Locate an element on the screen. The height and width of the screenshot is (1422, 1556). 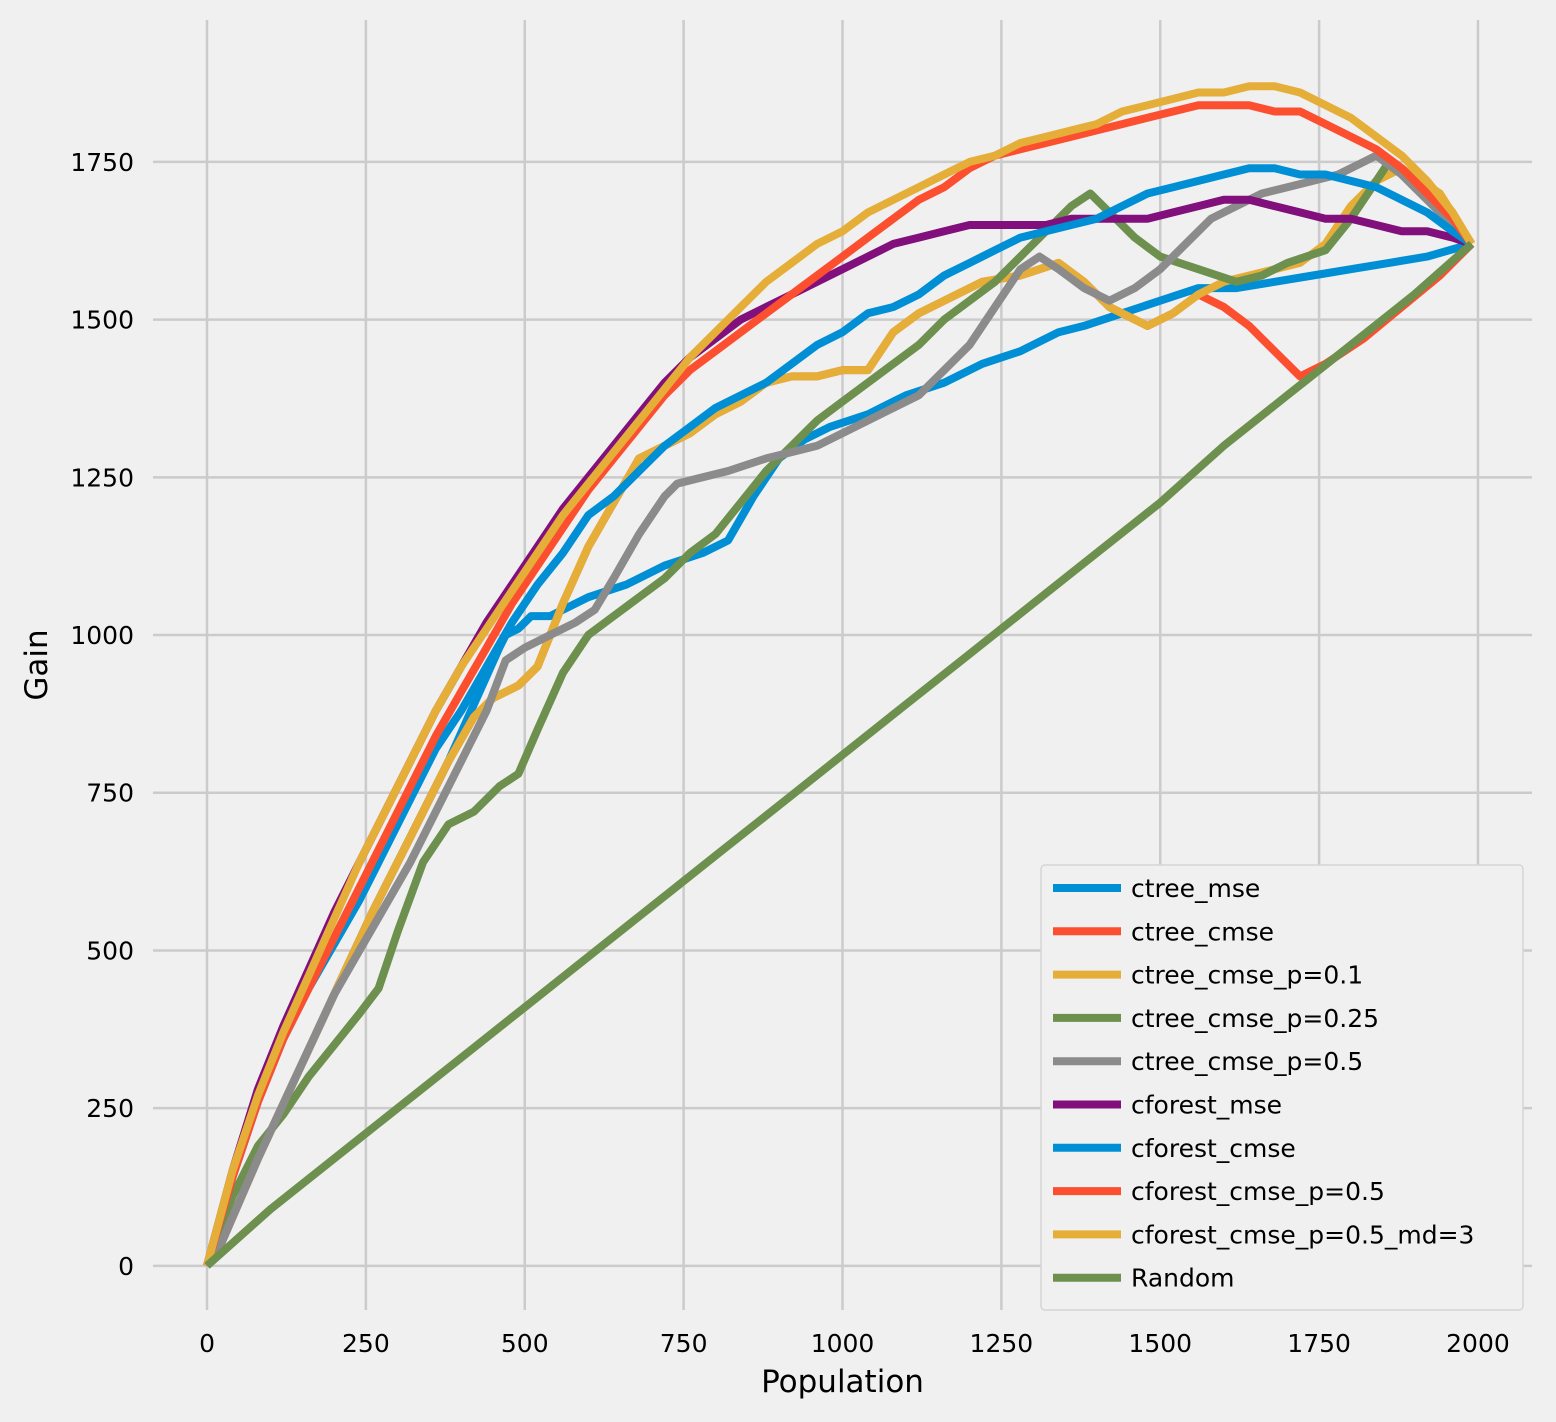
y-axis-label: Gain is located at coordinates (37, 664).